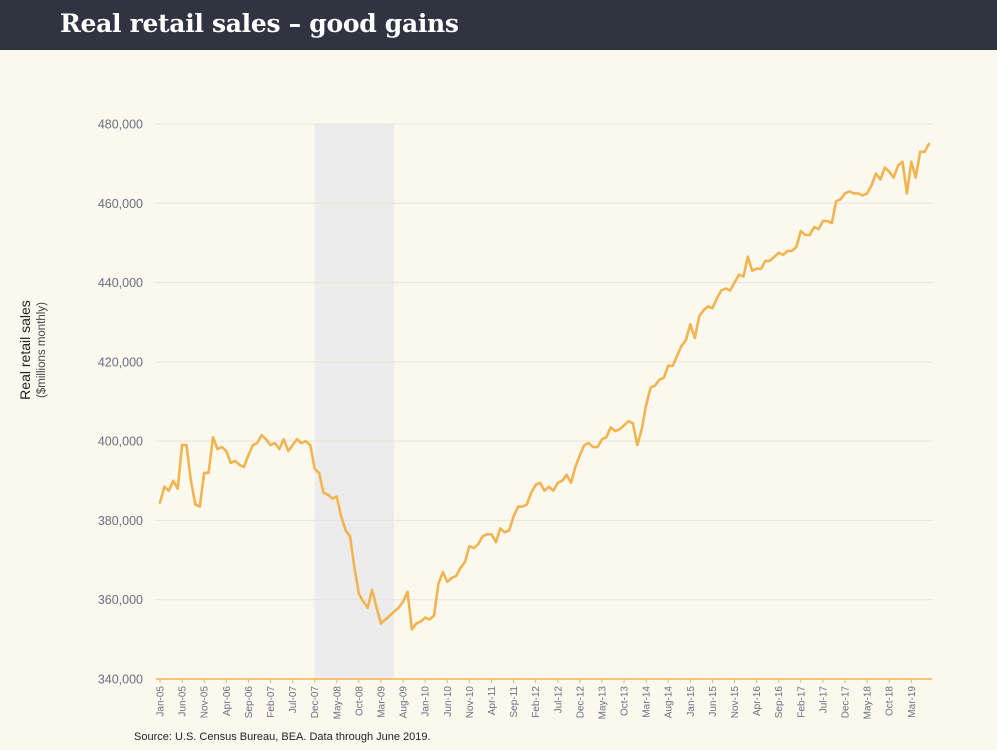  I want to click on recession-shading, so click(354, 401).